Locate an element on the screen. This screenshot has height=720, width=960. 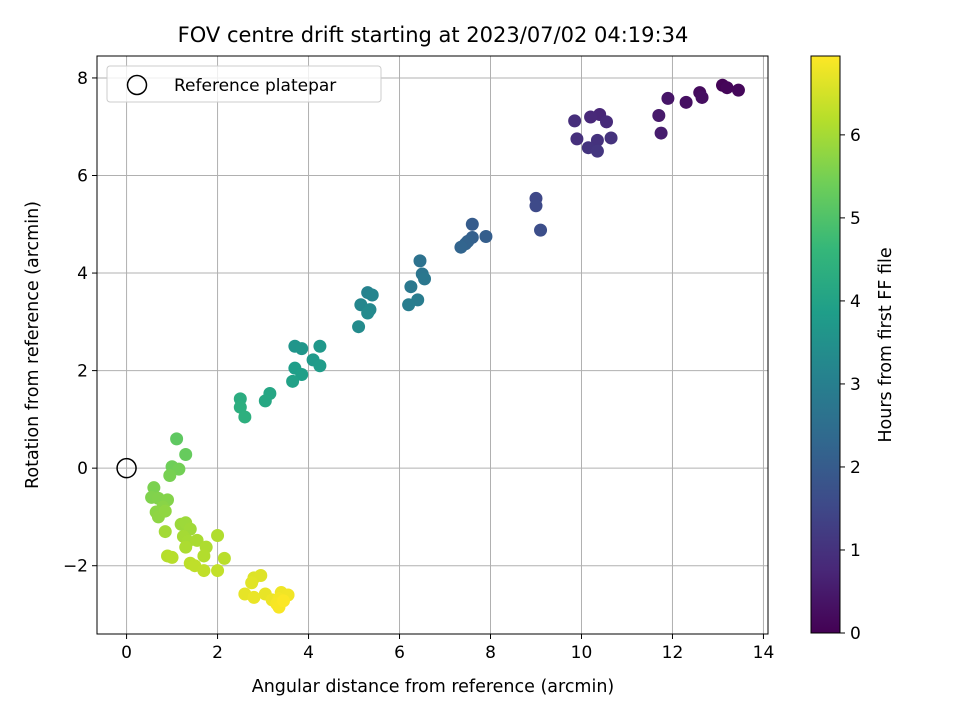
y-axis-ticks: −2 0 2 4 6 8 is located at coordinates (80, 323).